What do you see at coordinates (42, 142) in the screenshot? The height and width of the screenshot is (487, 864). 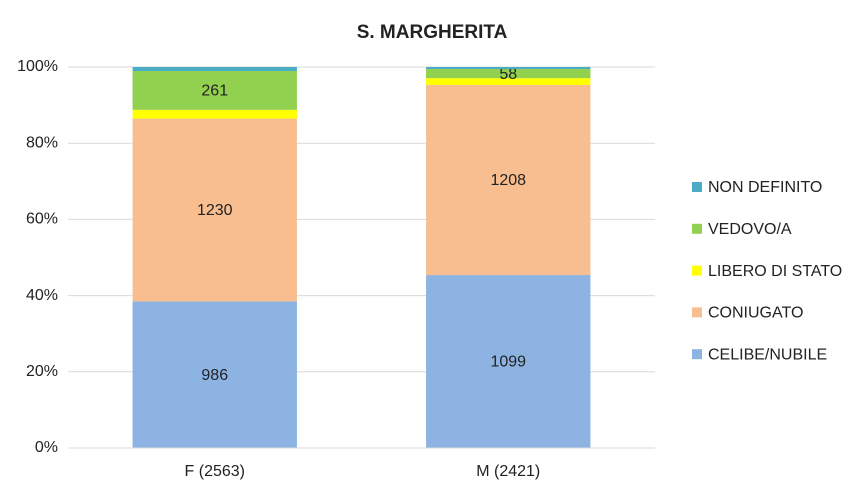 I see `y-tick-label: 80%` at bounding box center [42, 142].